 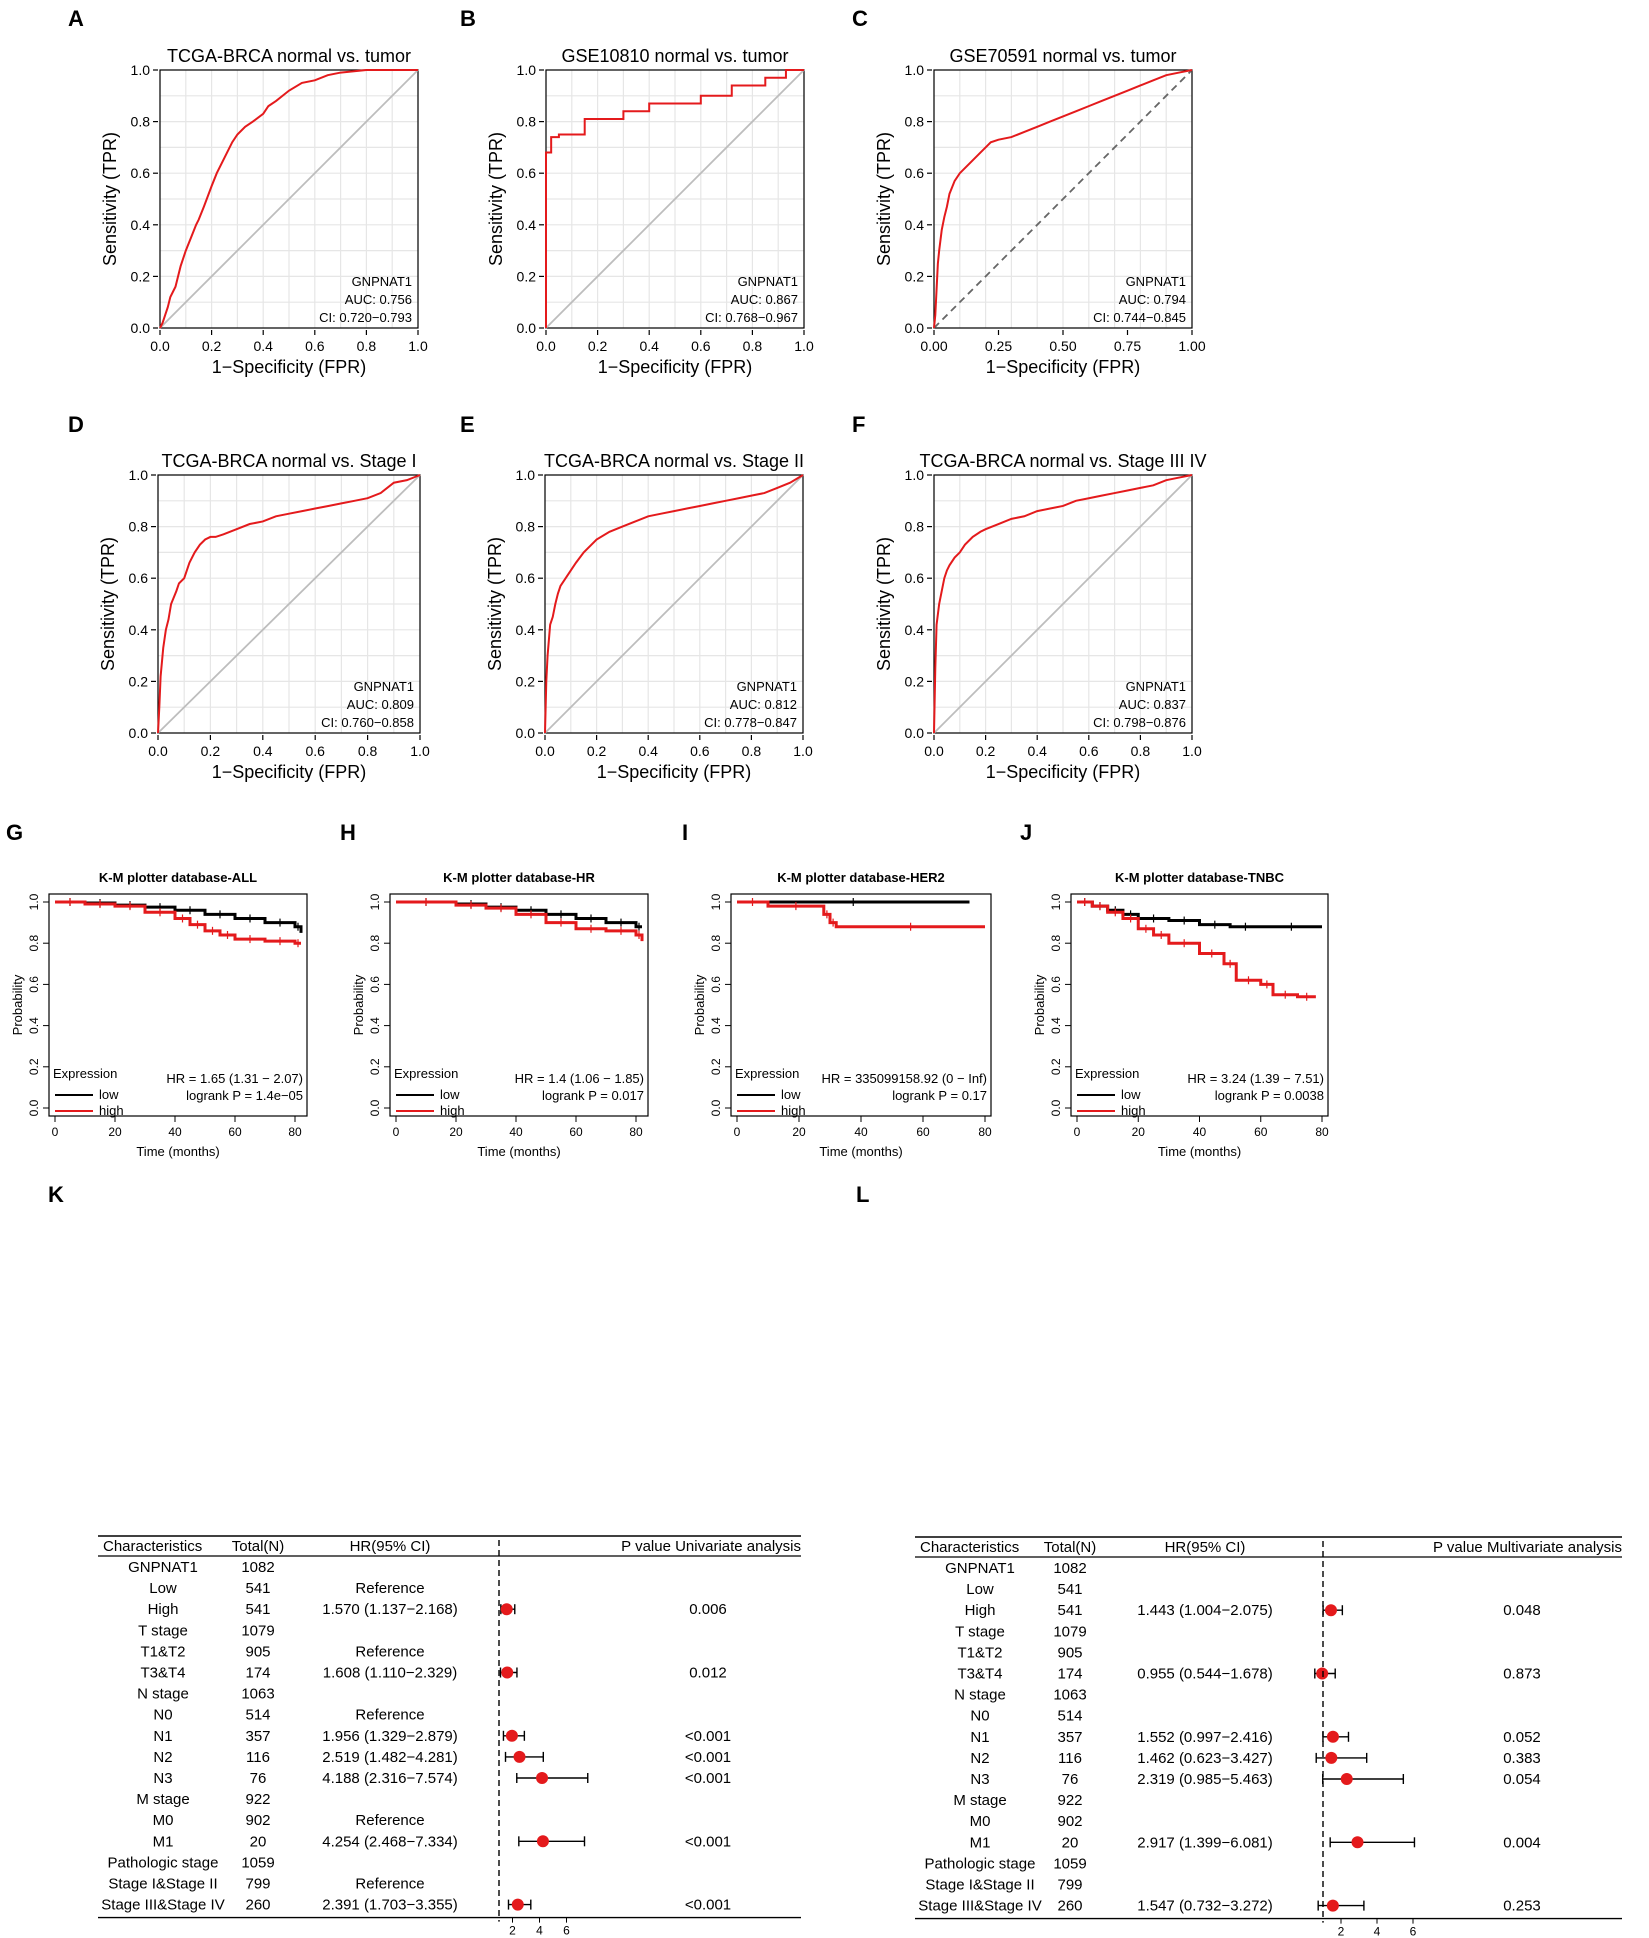 What do you see at coordinates (799, 1132) in the screenshot?
I see `x-tick-label: 20` at bounding box center [799, 1132].